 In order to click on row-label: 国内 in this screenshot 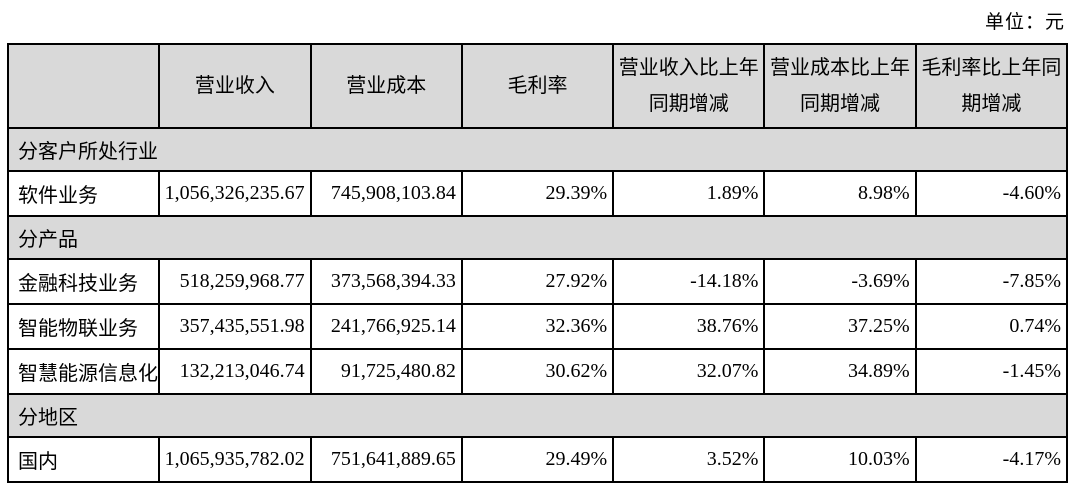, I will do `click(83, 459)`.